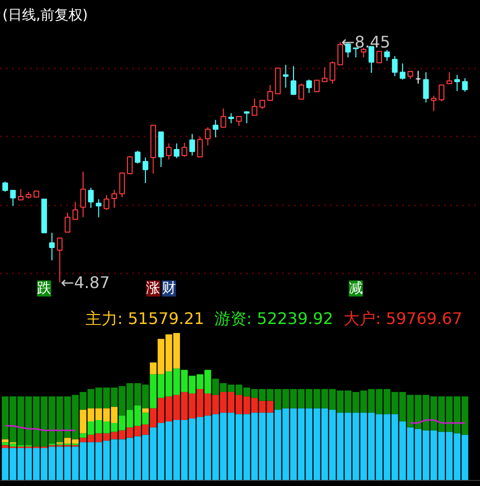 The image size is (480, 486). Describe the element at coordinates (144, 318) in the screenshot. I see `series-label: 主力: 51579.21` at that location.